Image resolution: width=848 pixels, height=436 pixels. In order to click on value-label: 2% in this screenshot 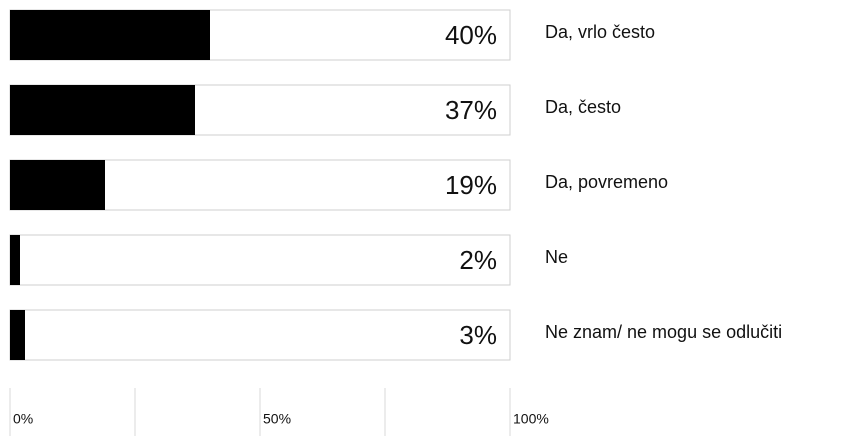, I will do `click(478, 260)`.